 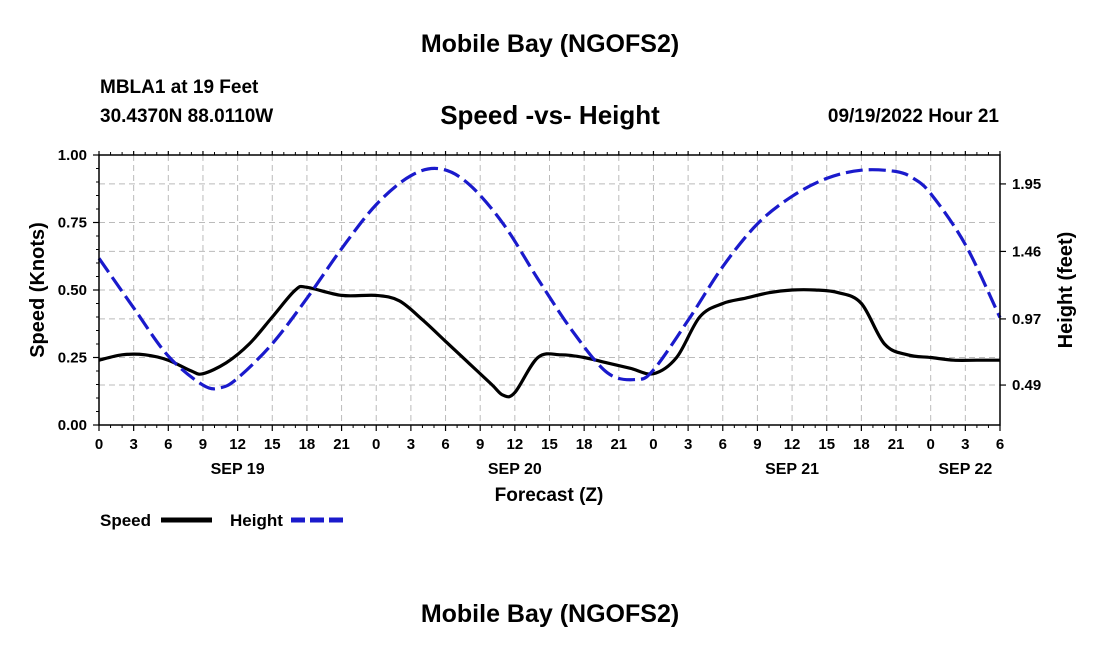 What do you see at coordinates (549, 341) in the screenshot?
I see `speed-series-line` at bounding box center [549, 341].